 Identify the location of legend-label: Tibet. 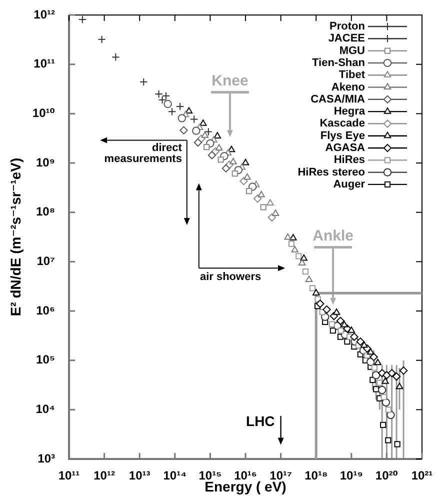
(352, 75).